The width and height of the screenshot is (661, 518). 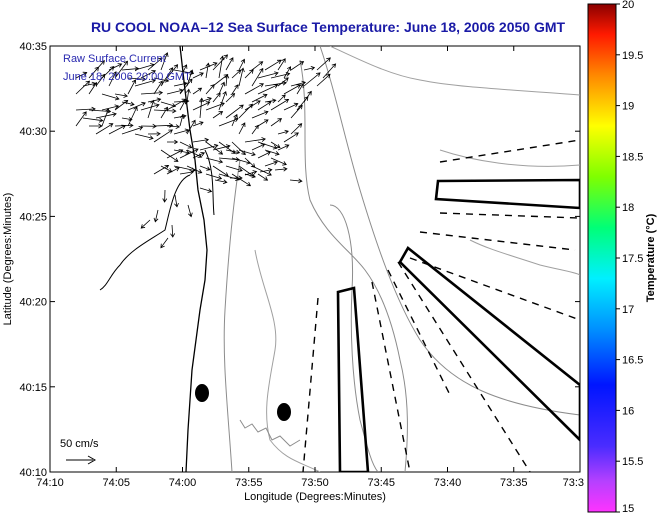 What do you see at coordinates (448, 483) in the screenshot?
I see `x-tick-label: 73:40` at bounding box center [448, 483].